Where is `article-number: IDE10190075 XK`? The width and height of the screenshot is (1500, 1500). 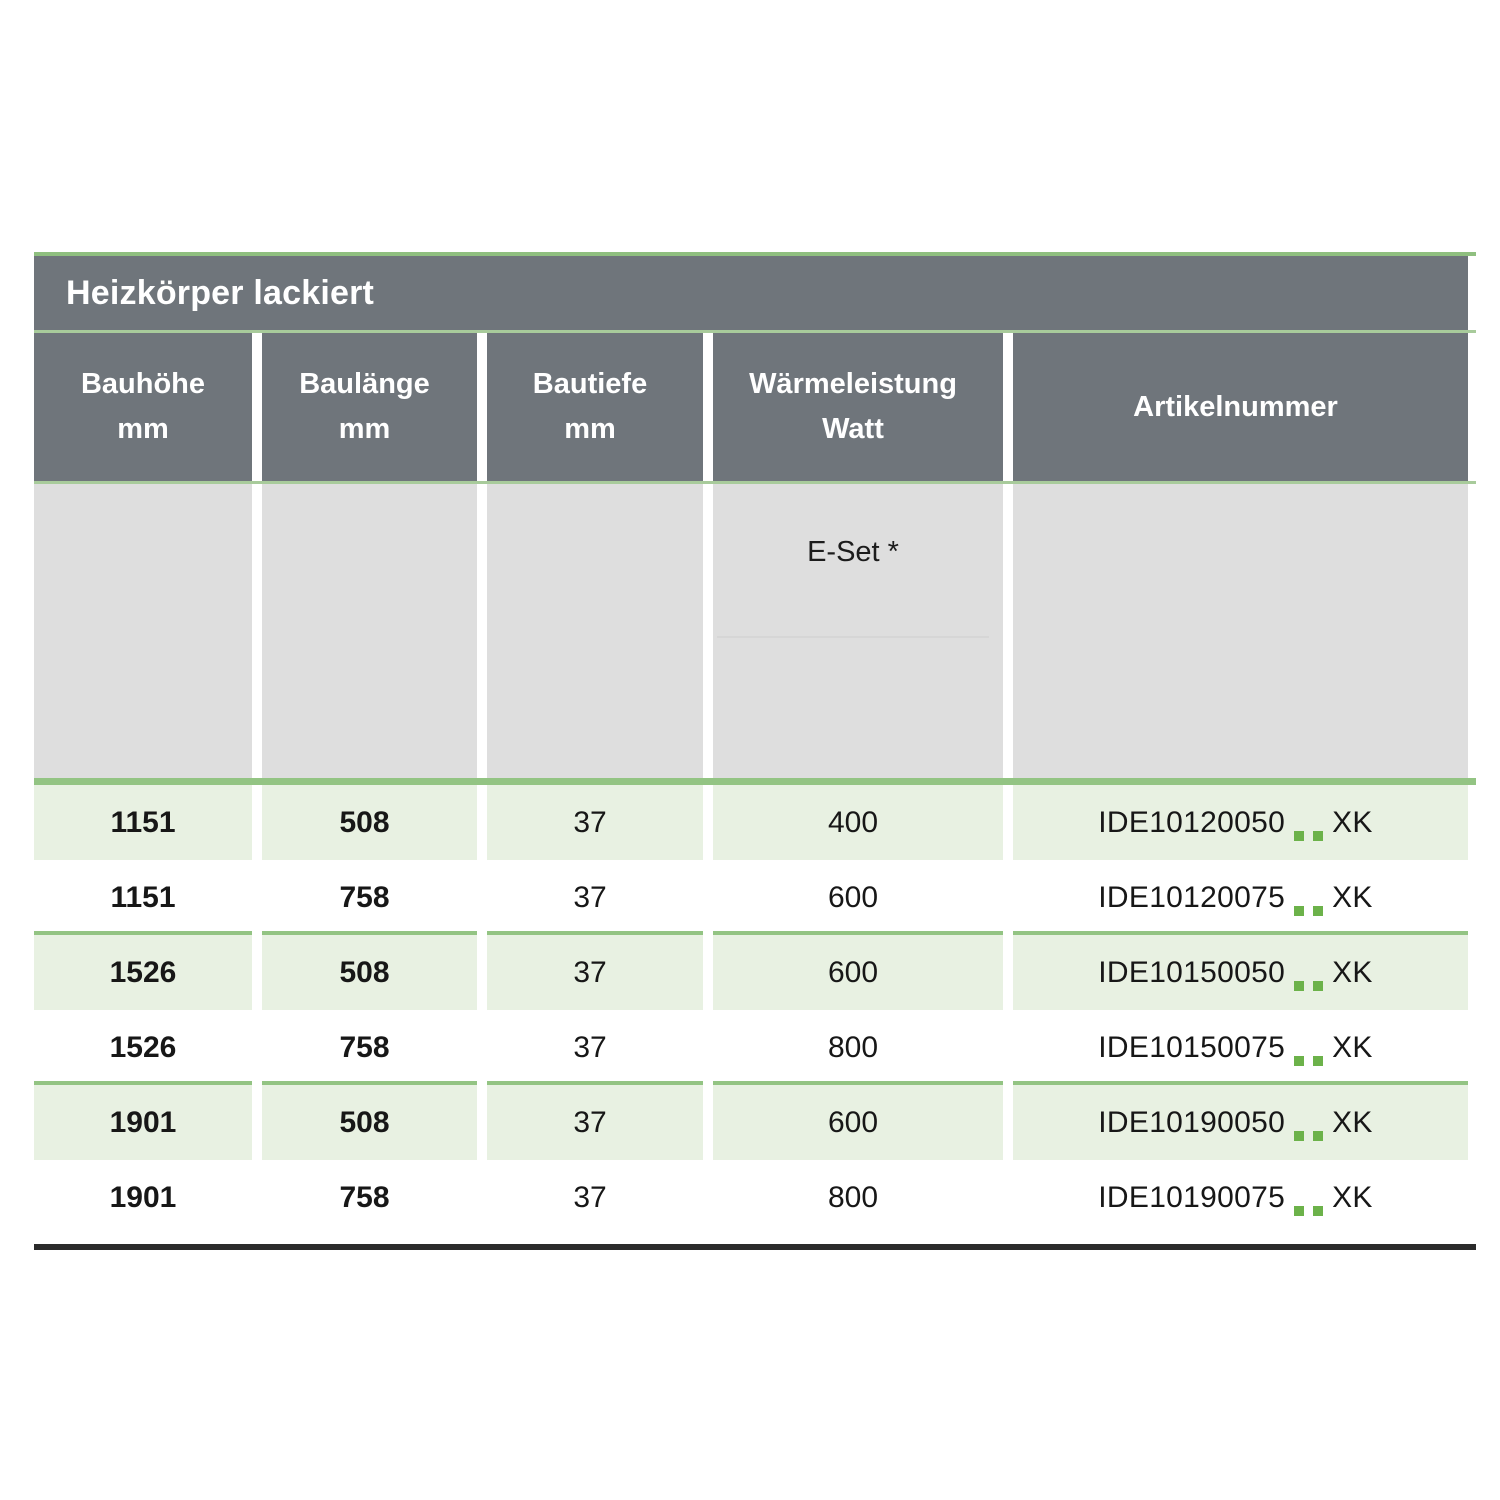 article-number: IDE10190075 XK is located at coordinates (1235, 1198).